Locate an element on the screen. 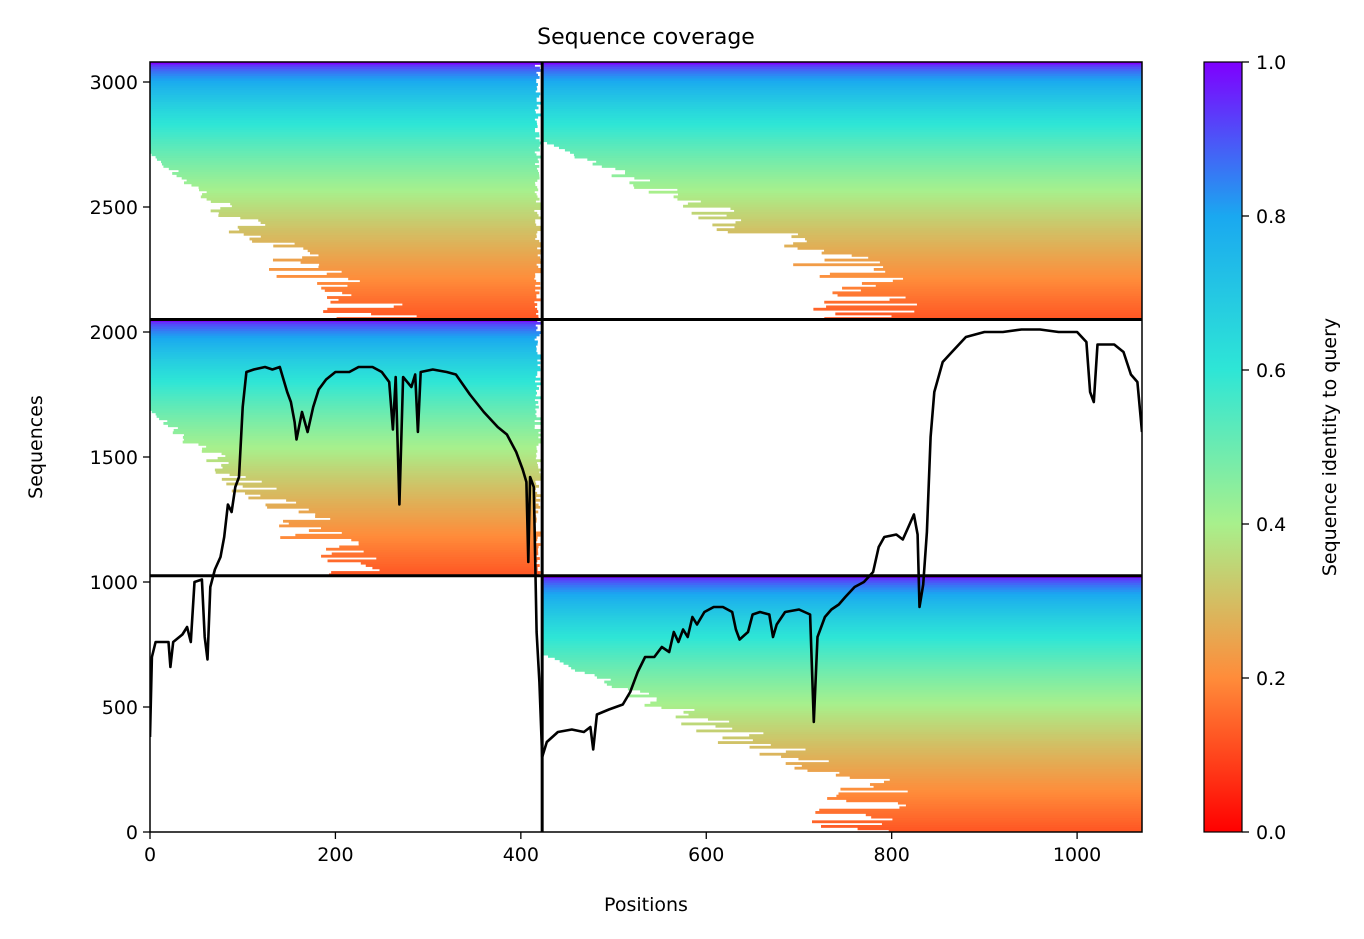  y-tick-label: 2500 is located at coordinates (114, 208).